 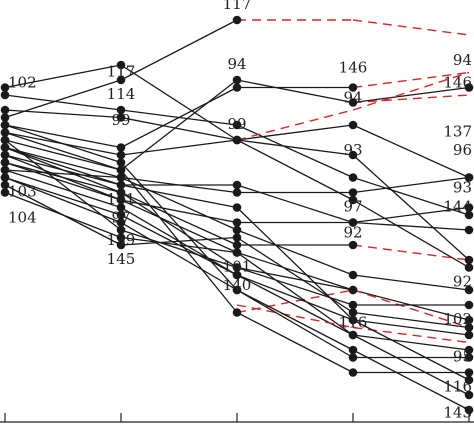 What do you see at coordinates (462, 150) in the screenshot?
I see `point-label-25: 96` at bounding box center [462, 150].